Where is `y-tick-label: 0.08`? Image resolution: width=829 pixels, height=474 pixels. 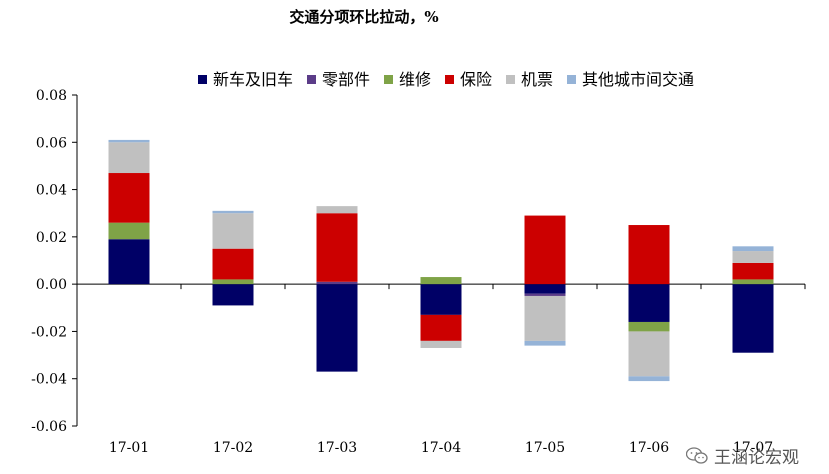
y-tick-label: 0.08 is located at coordinates (51, 96).